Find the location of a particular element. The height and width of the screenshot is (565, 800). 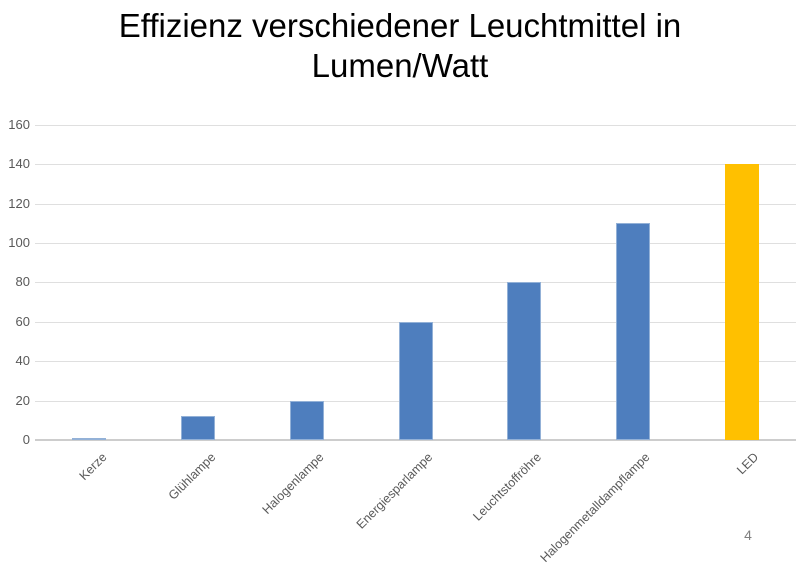

gridline-y120 is located at coordinates (415, 204).